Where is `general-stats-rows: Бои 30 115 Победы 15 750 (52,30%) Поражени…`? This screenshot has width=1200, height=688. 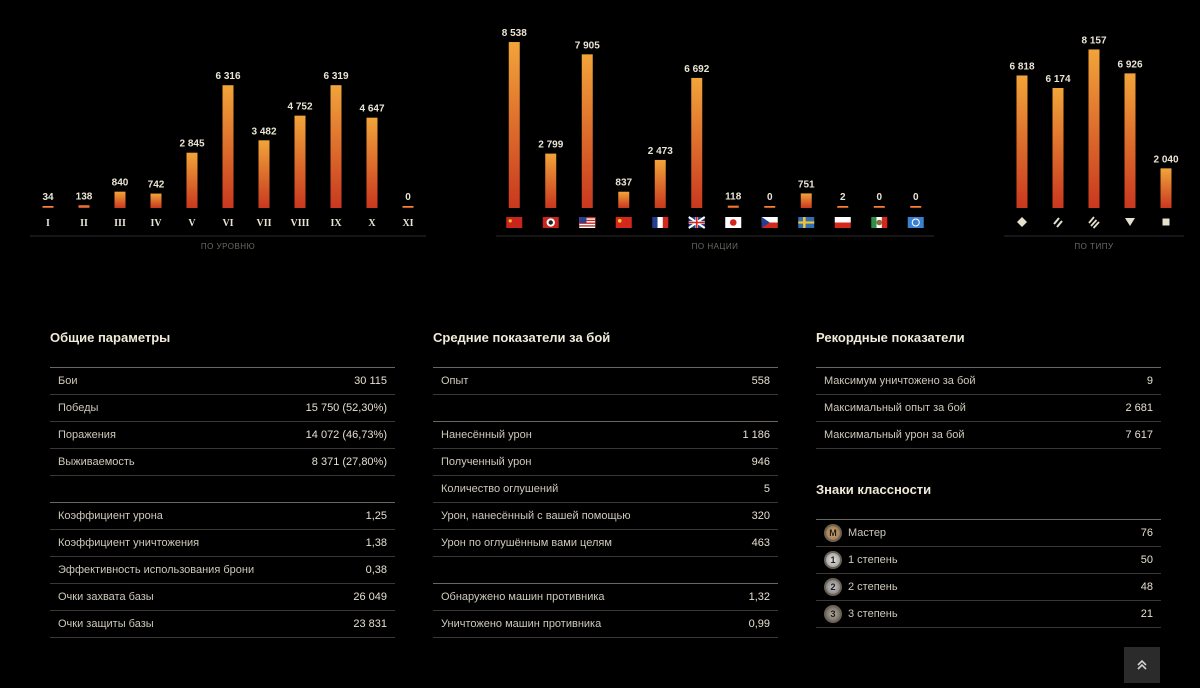
general-stats-rows: Бои 30 115 Победы 15 750 (52,30%) Поражени… is located at coordinates (222, 502).